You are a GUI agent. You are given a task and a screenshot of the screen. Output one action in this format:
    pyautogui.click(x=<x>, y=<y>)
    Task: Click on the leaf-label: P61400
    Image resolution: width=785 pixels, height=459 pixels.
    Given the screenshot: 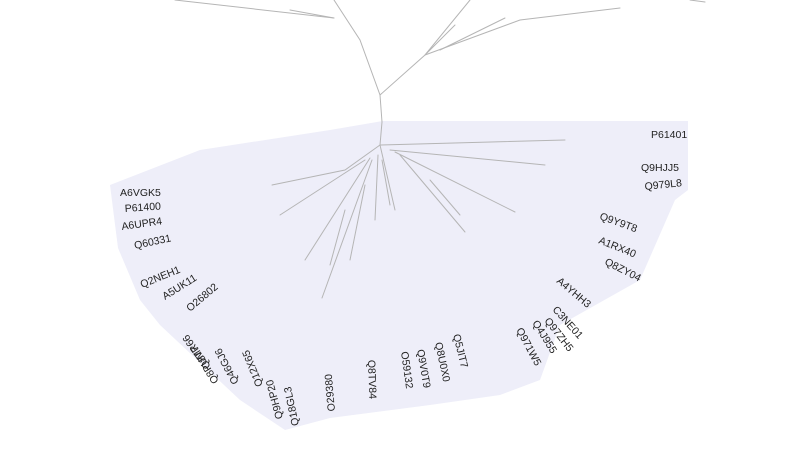 What is the action you would take?
    pyautogui.click(x=142, y=207)
    